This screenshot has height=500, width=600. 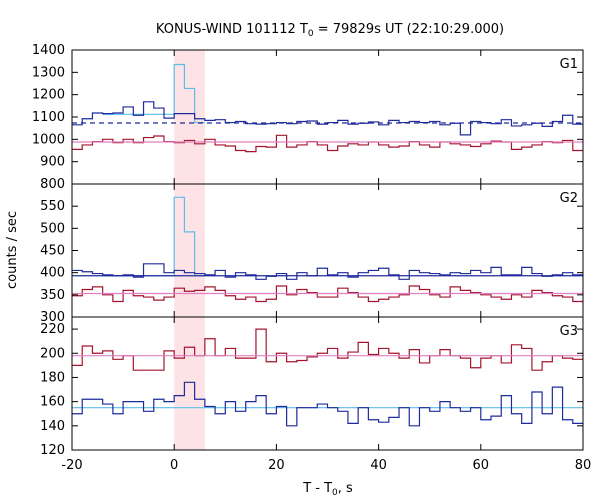 I want to click on y-tick-label: 160, so click(x=52, y=402).